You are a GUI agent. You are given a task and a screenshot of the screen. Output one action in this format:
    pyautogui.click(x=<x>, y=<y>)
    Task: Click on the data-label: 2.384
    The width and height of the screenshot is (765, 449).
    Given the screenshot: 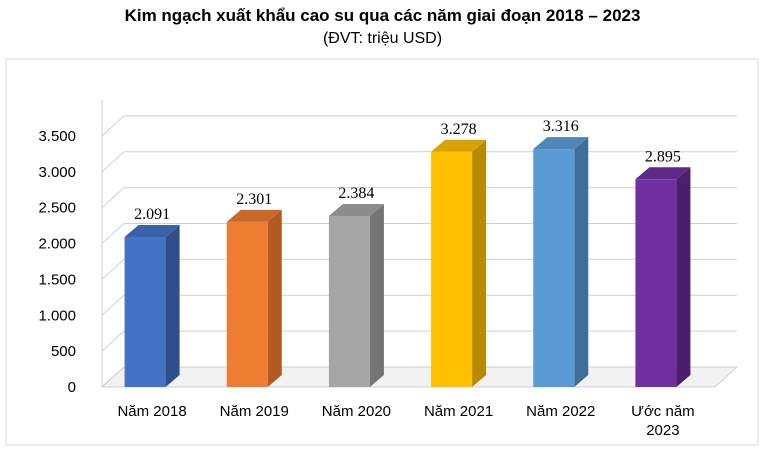 What is the action you would take?
    pyautogui.click(x=356, y=193)
    